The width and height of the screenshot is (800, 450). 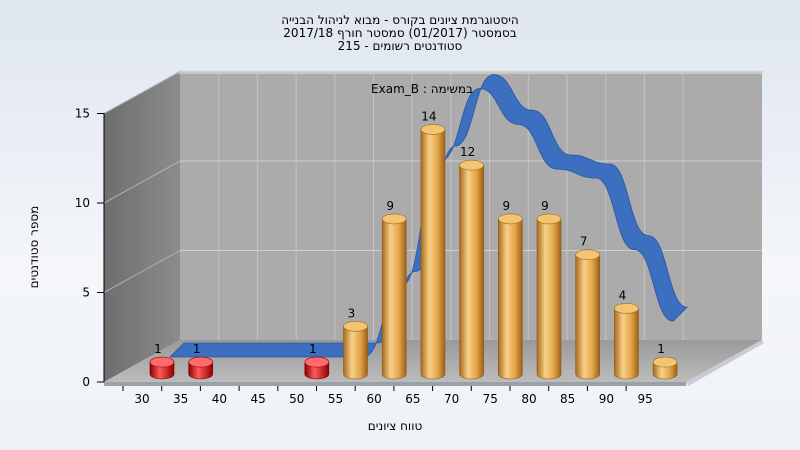 I want to click on x-tick-label: 45, so click(x=257, y=399).